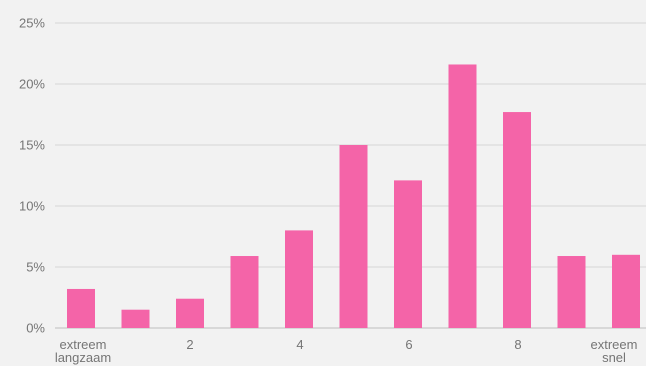 Image resolution: width=646 pixels, height=366 pixels. I want to click on y-axis-tick-labels: 0% 5% 10% 15% 20% 25%, so click(32, 176).